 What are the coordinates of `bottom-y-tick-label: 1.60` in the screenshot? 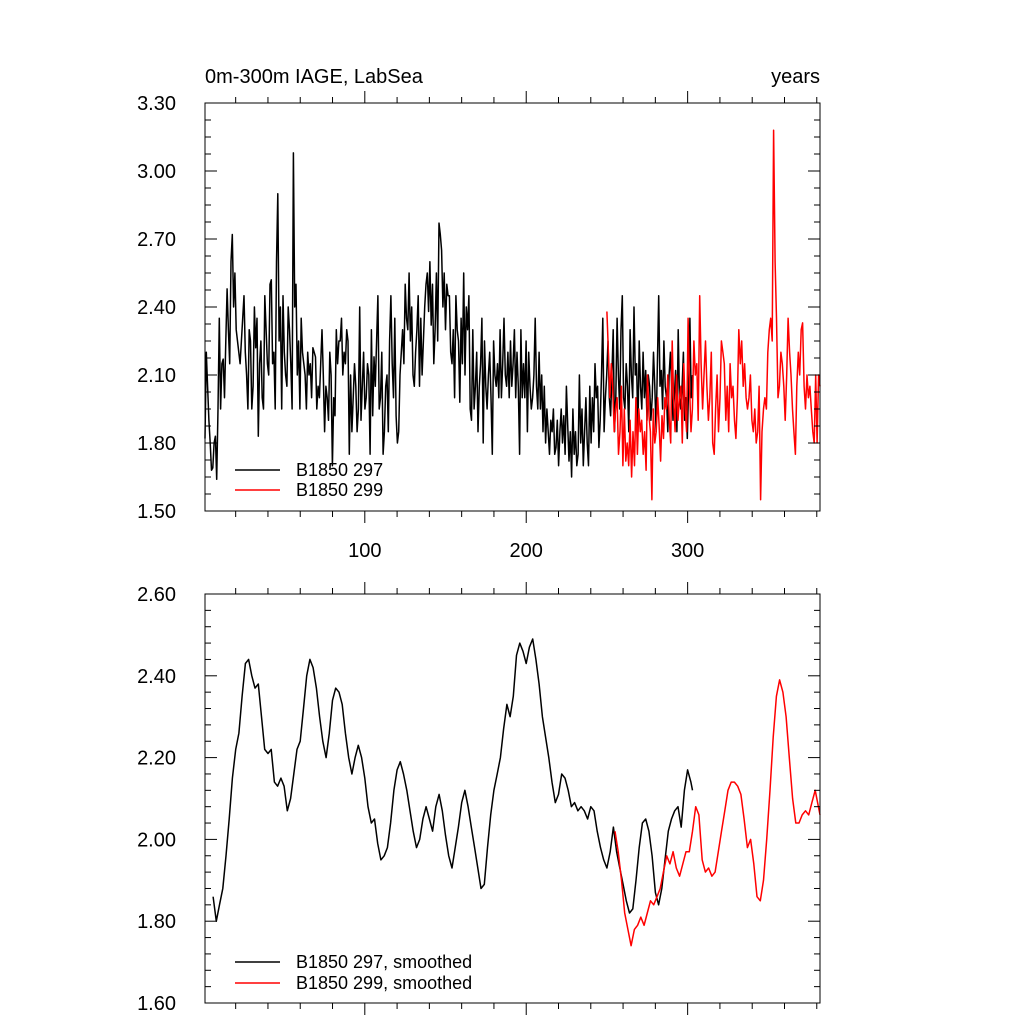 It's located at (156, 1004).